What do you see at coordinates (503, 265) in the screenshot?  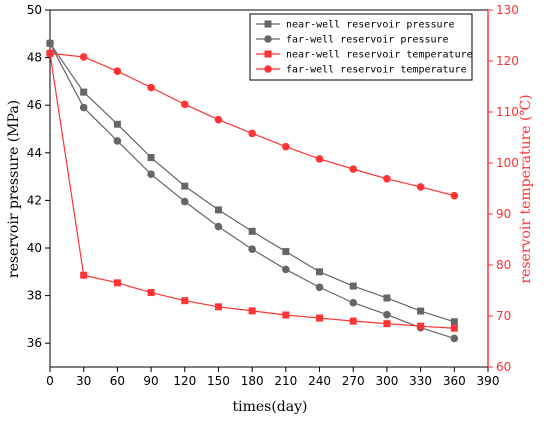 I see `y-right-tick-label: 80` at bounding box center [503, 265].